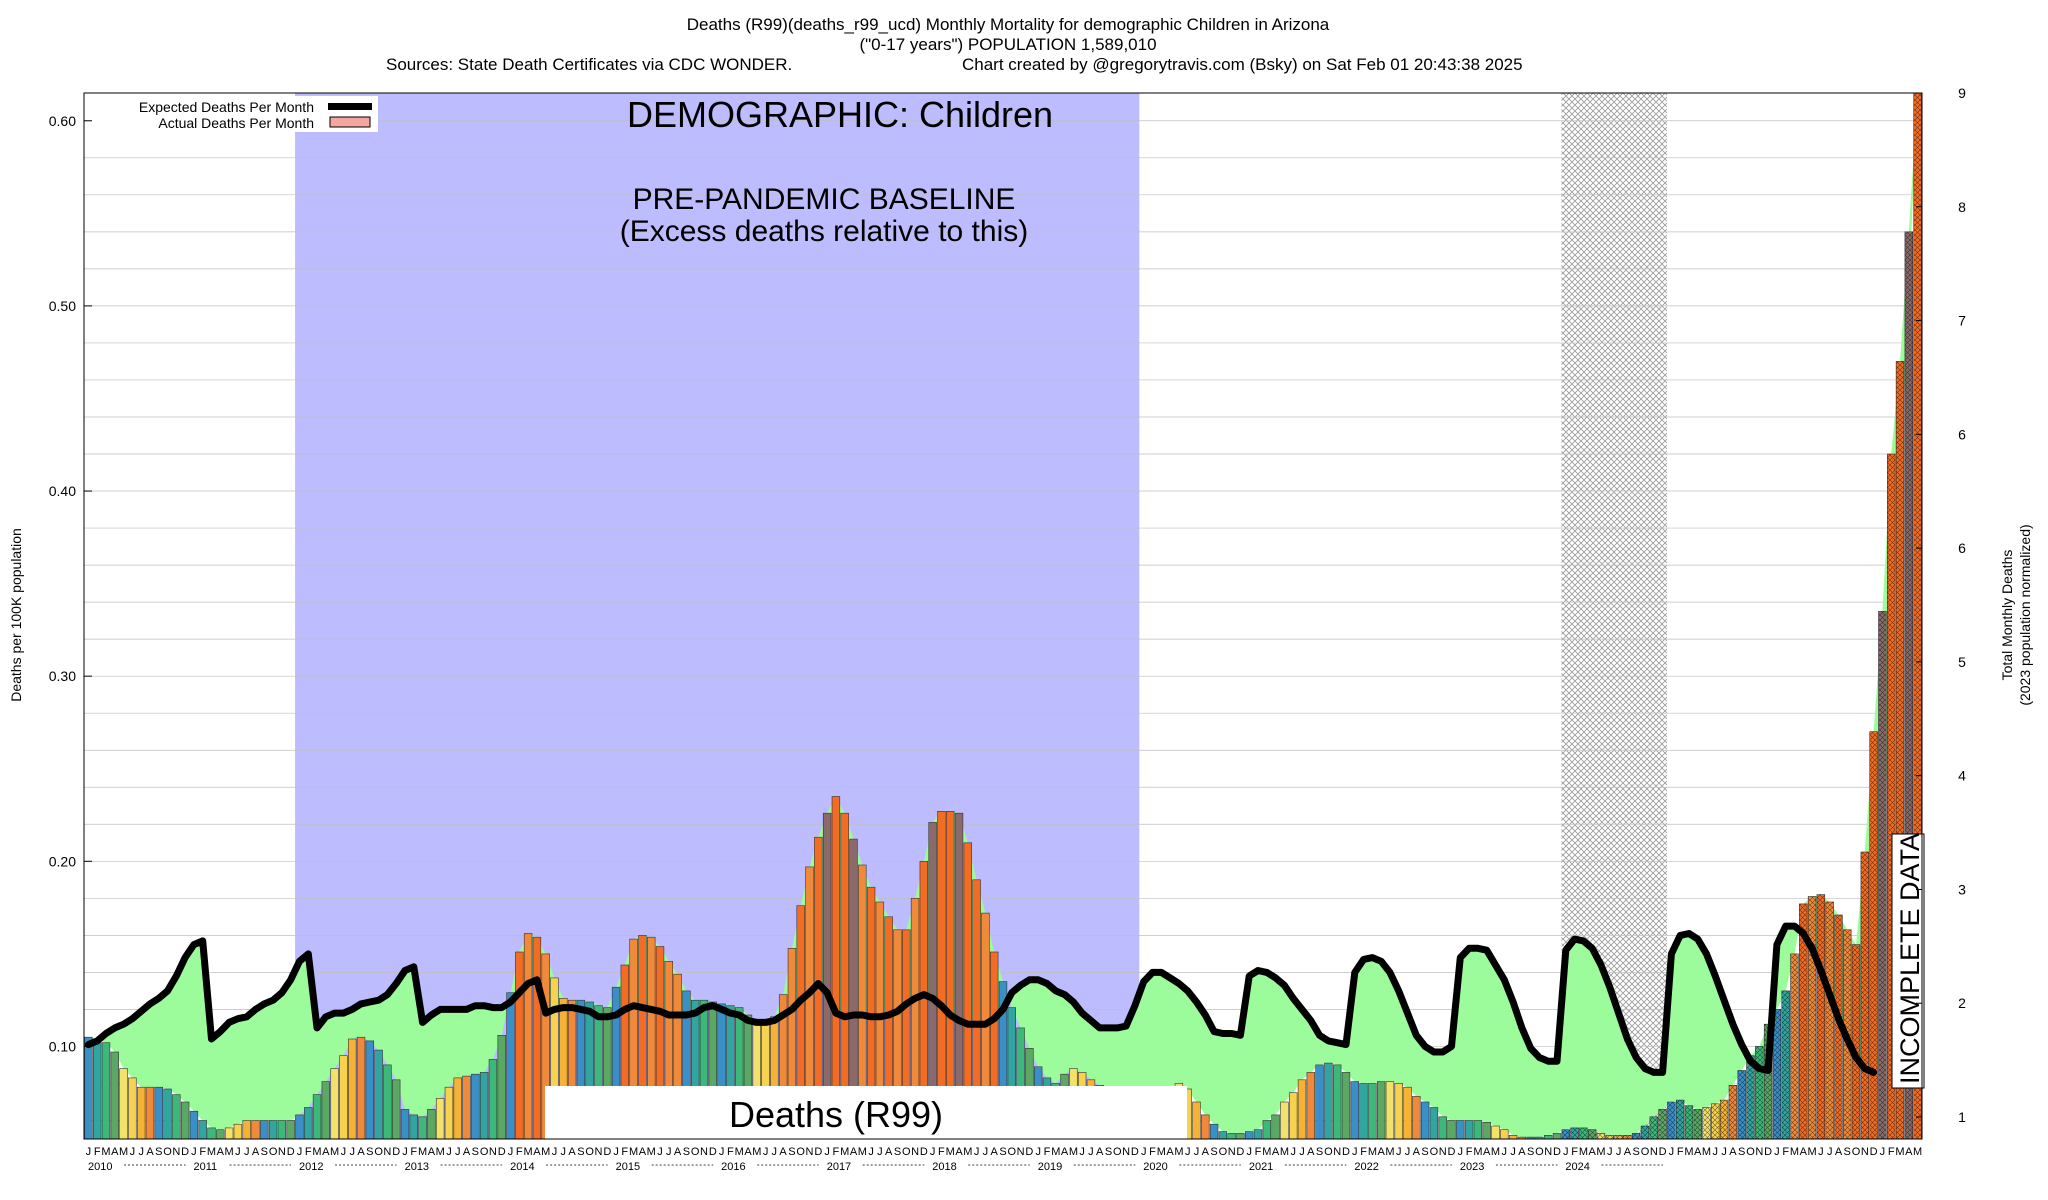  Describe the element at coordinates (2007, 615) in the screenshot. I see `y2-axis-label: Total Monthly Deaths` at that location.